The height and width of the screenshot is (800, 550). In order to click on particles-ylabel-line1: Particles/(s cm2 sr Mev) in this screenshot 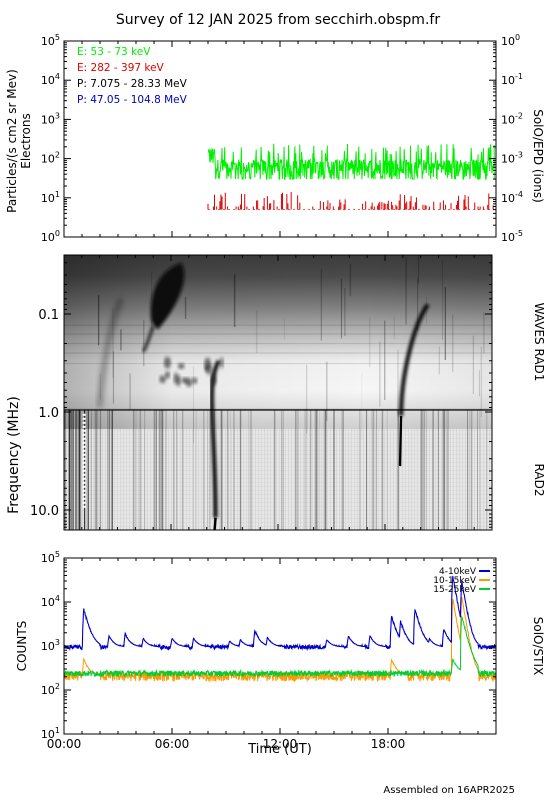, I will do `click(12, 141)`.